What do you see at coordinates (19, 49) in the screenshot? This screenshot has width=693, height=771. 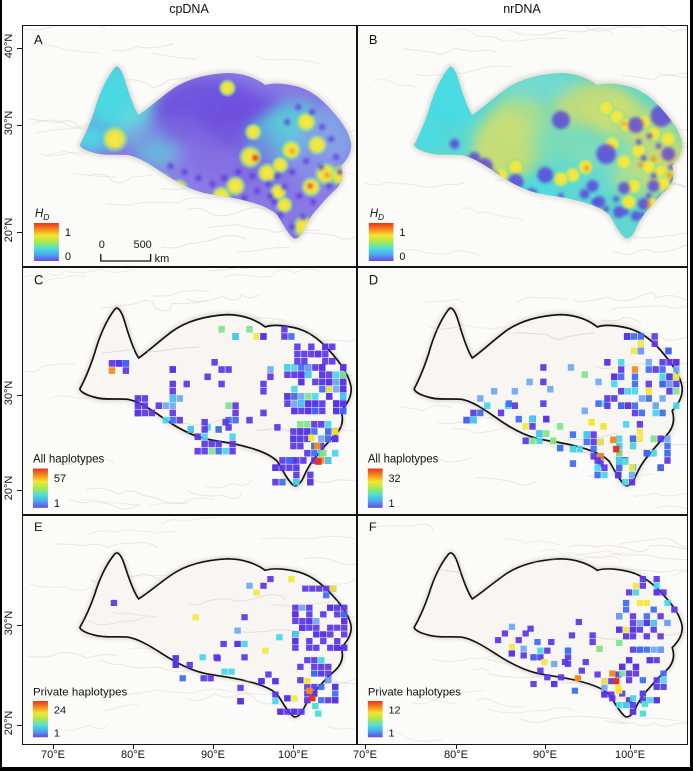 I see `lat-tick` at bounding box center [19, 49].